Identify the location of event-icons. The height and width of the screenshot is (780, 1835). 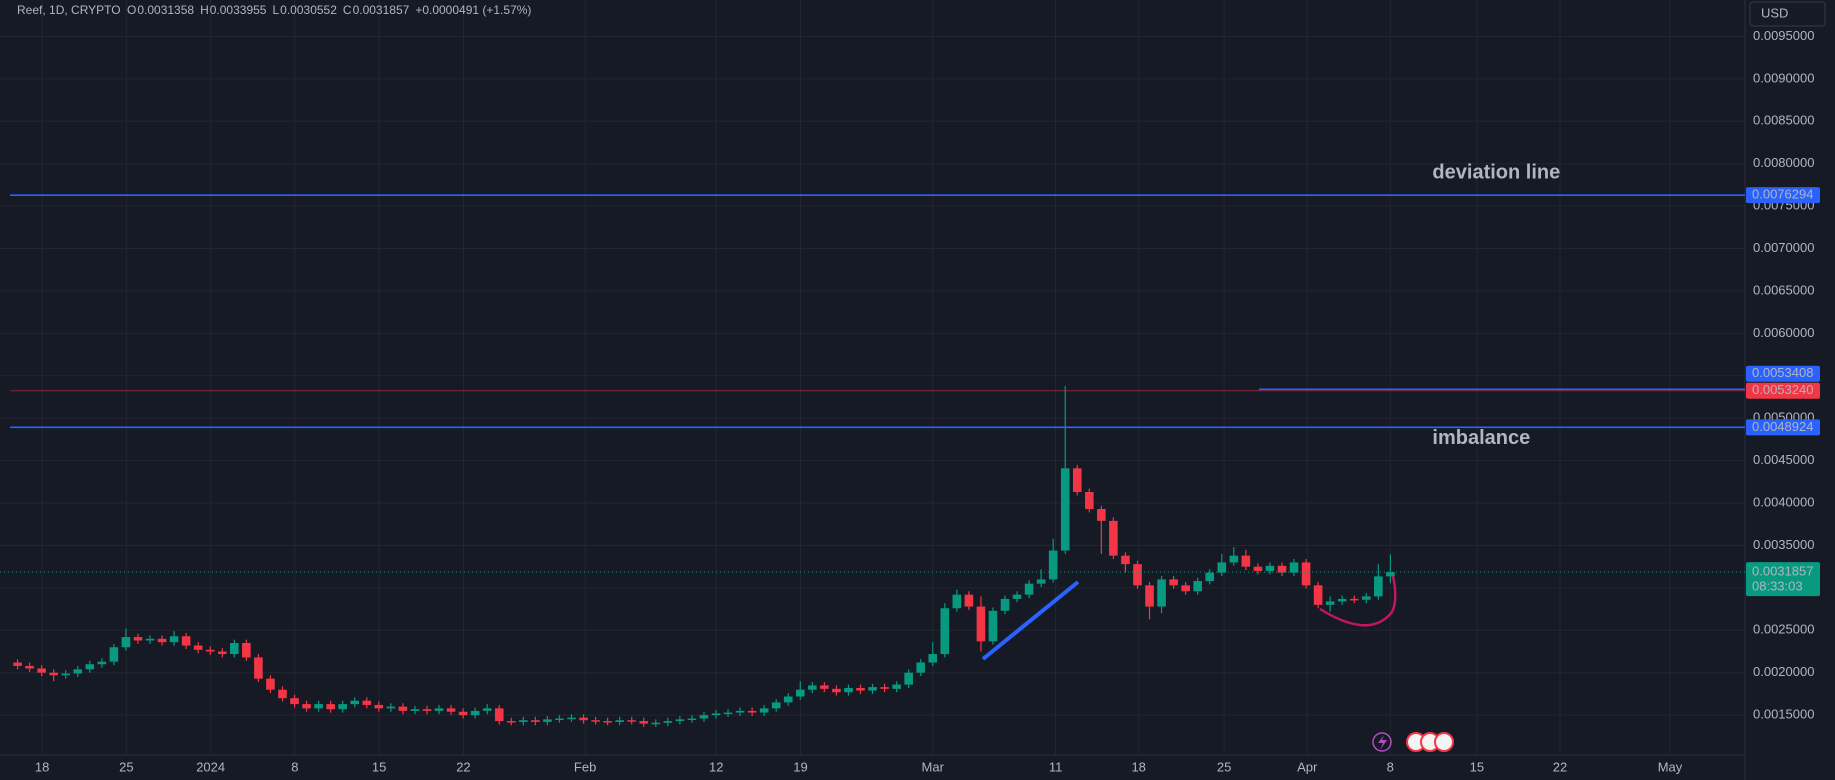
(1413, 742).